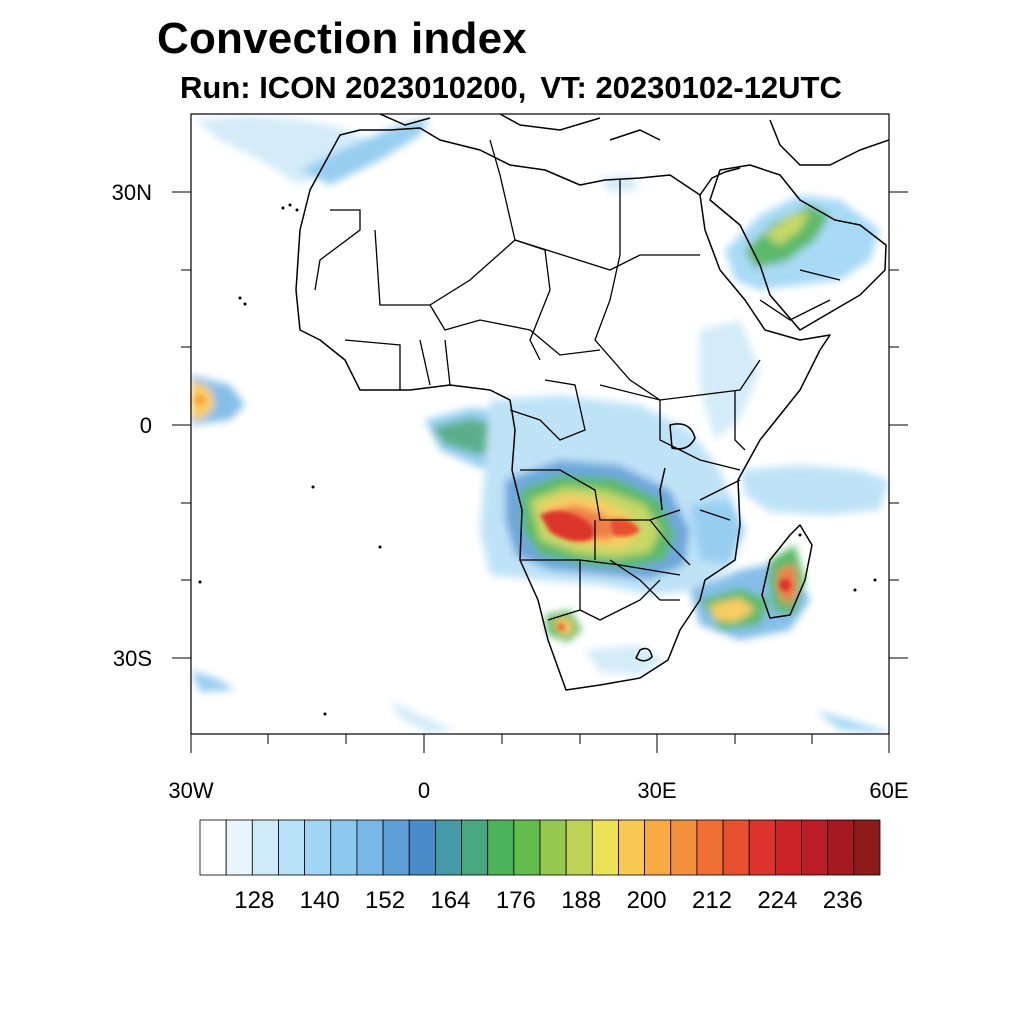 This screenshot has height=1024, width=1024. I want to click on colorbar-tick-label: 224, so click(777, 900).